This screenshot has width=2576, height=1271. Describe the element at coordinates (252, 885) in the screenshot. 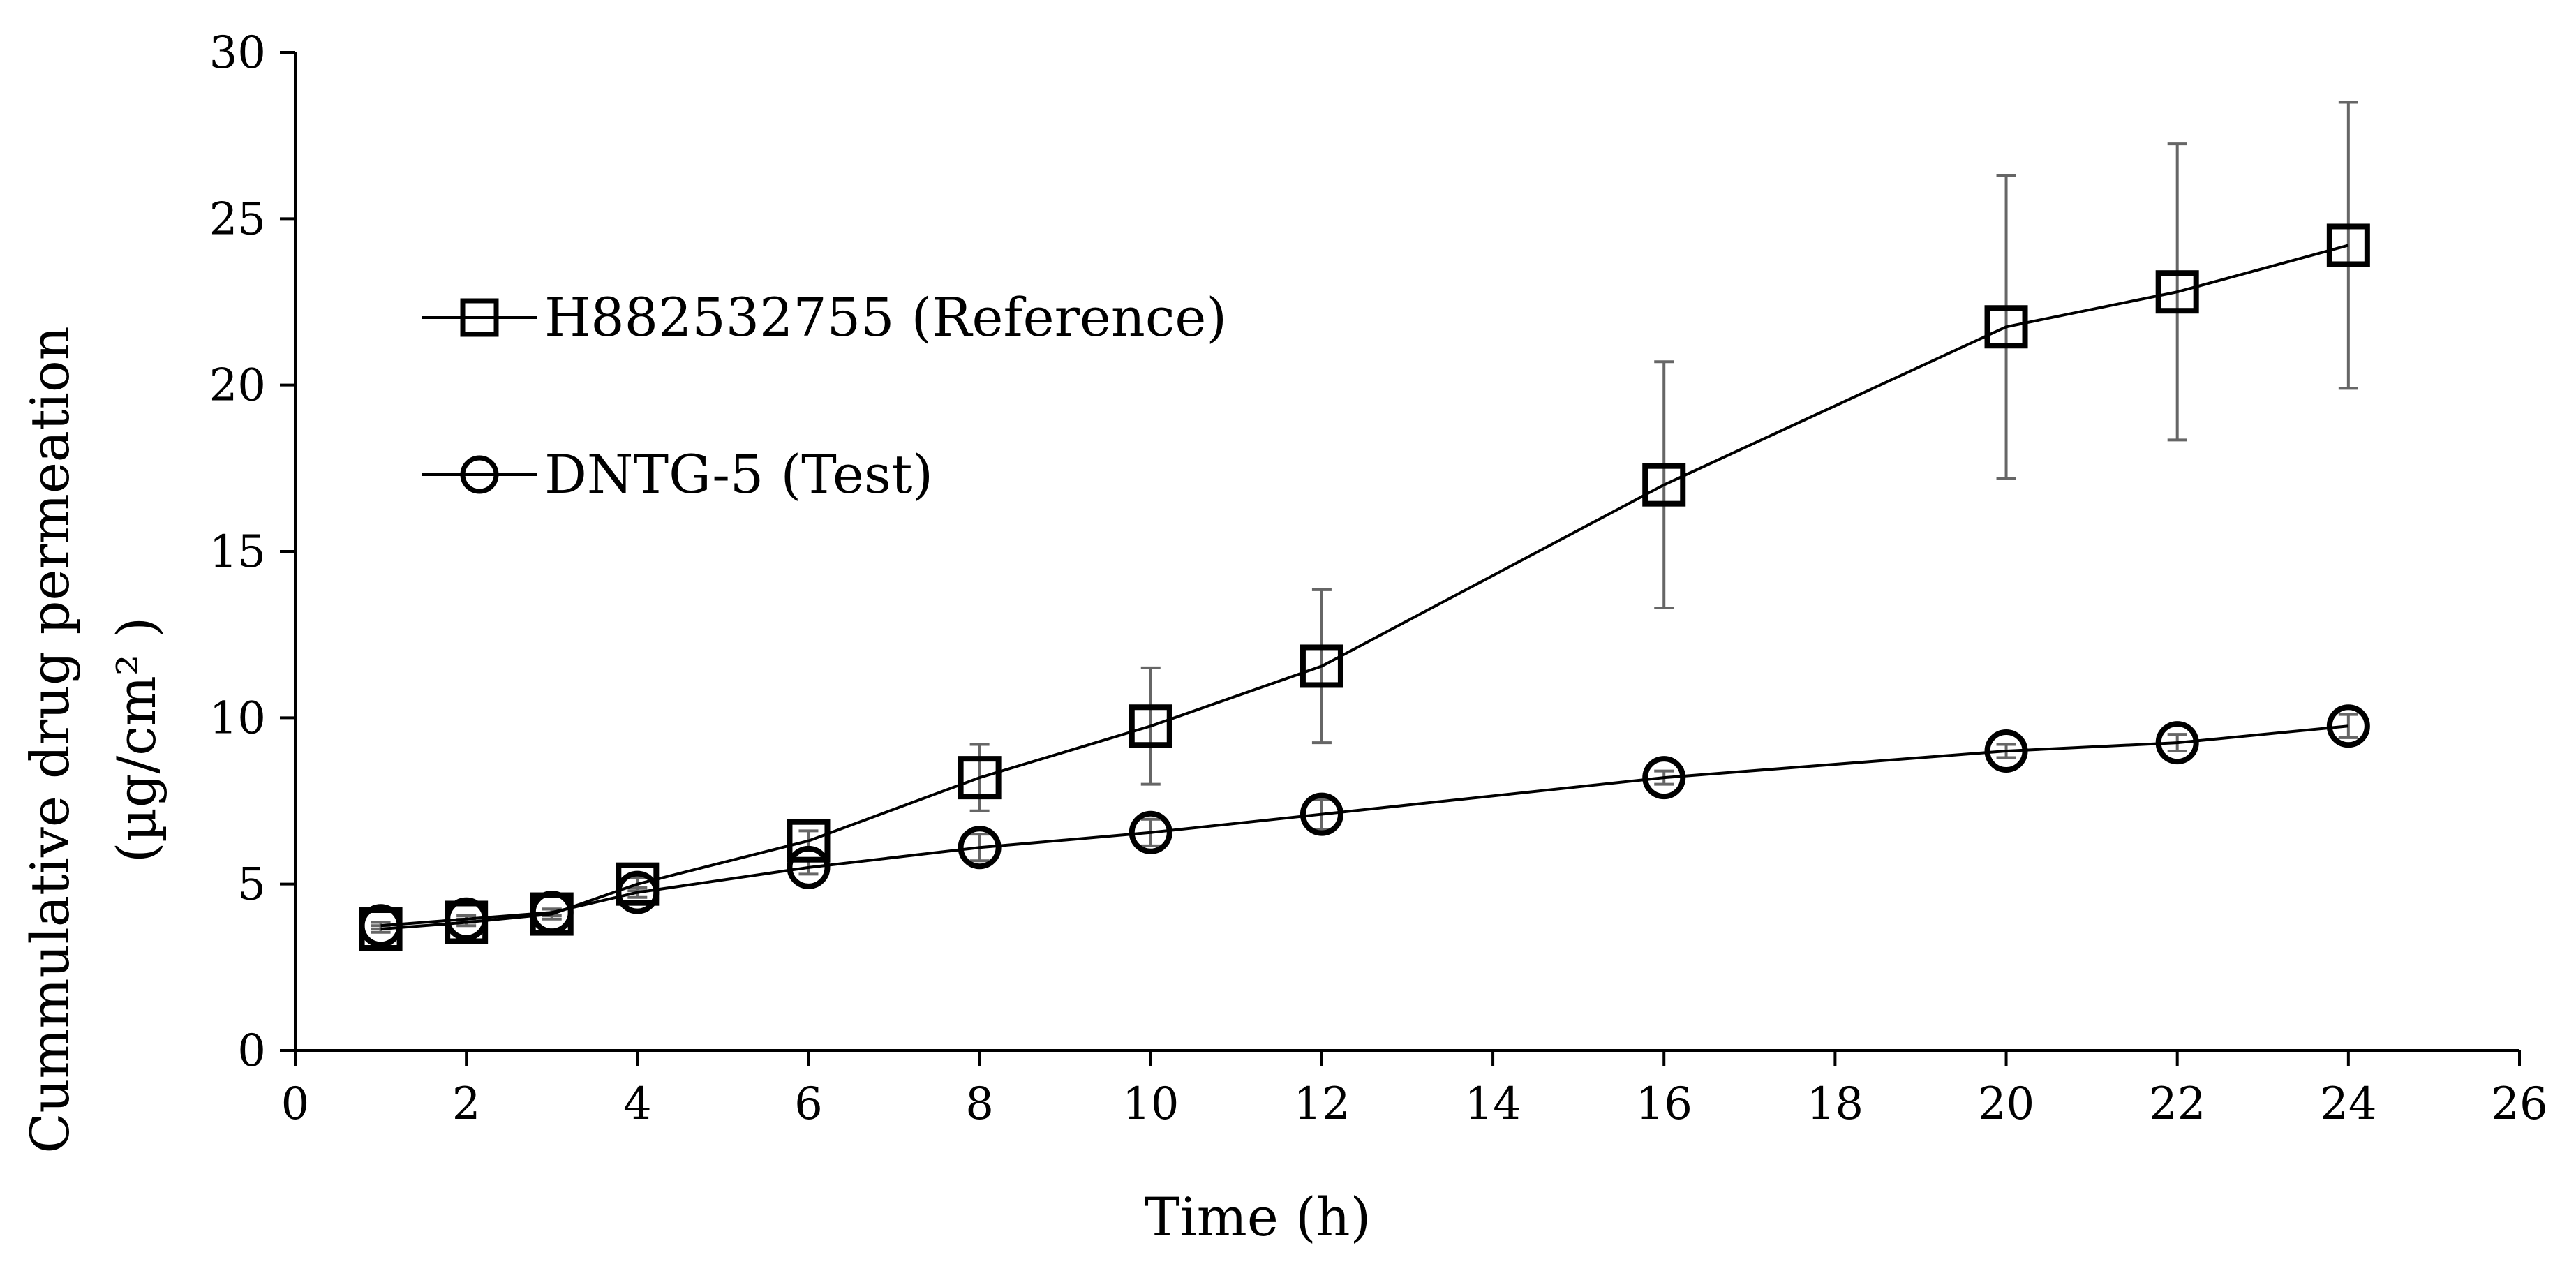

I see `y-tick-label: 5` at that location.